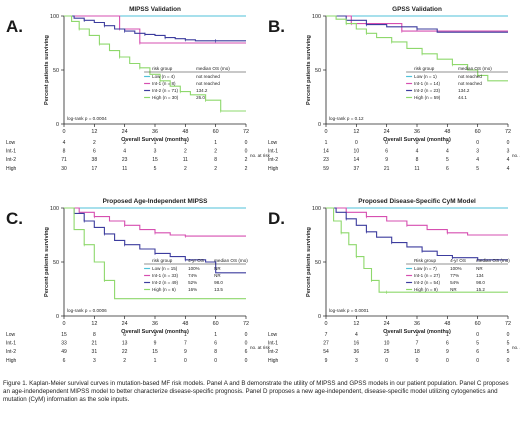 This screenshot has width=520, height=440. Describe the element at coordinates (192, 289) in the screenshot. I see `legend-stat: 16%` at that location.